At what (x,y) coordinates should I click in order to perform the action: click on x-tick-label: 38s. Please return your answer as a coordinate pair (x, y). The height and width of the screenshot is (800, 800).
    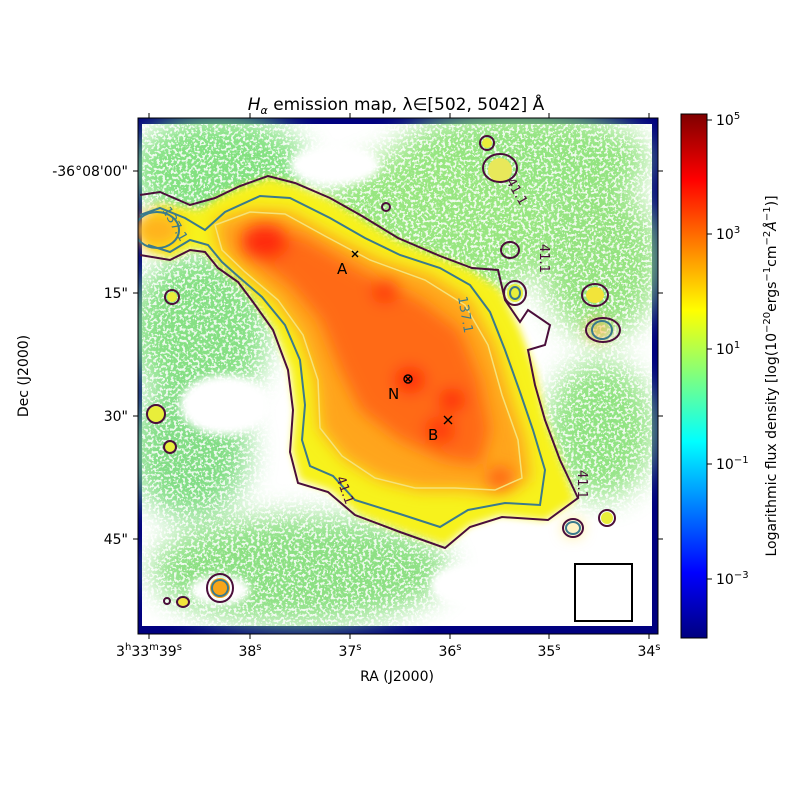
    Looking at the image, I should click on (249, 651).